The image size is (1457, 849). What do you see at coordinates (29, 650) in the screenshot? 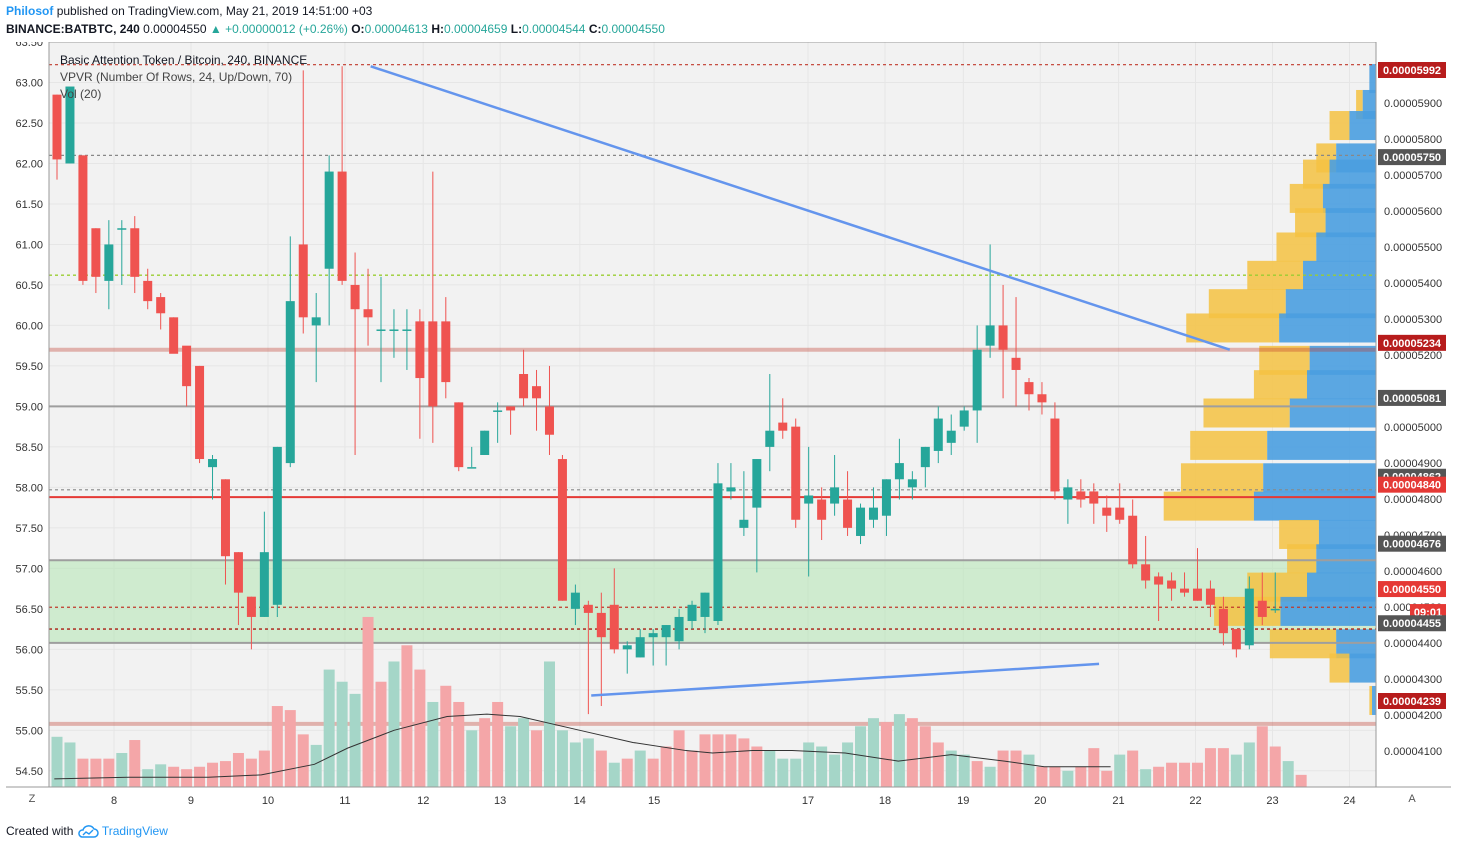
I see `left-tick-label: 56.00` at bounding box center [29, 650].